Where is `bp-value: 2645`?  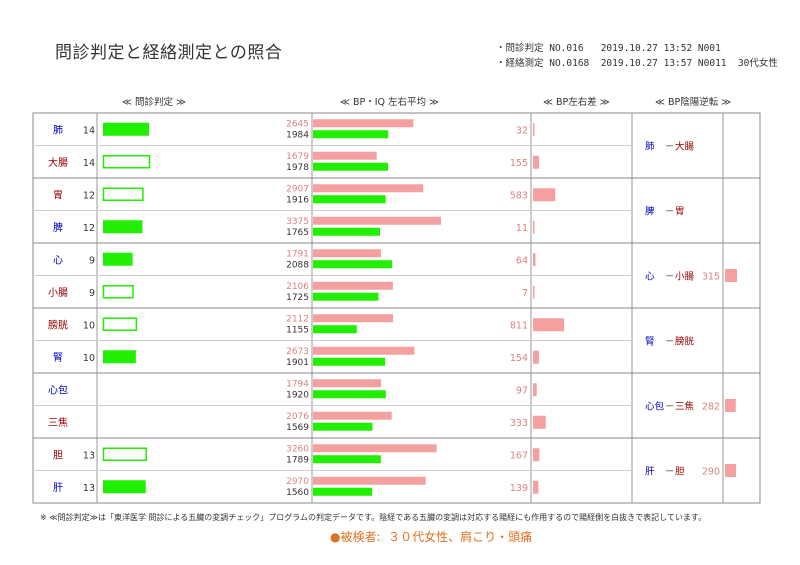
bp-value: 2645 is located at coordinates (297, 124).